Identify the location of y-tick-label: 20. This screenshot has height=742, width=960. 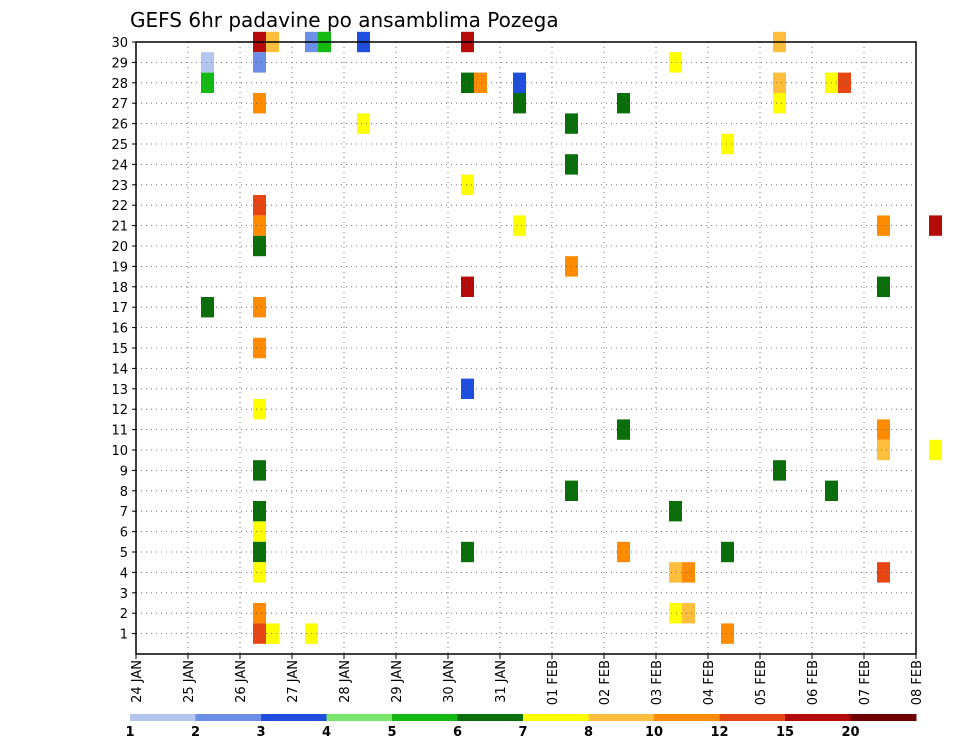
(119, 247).